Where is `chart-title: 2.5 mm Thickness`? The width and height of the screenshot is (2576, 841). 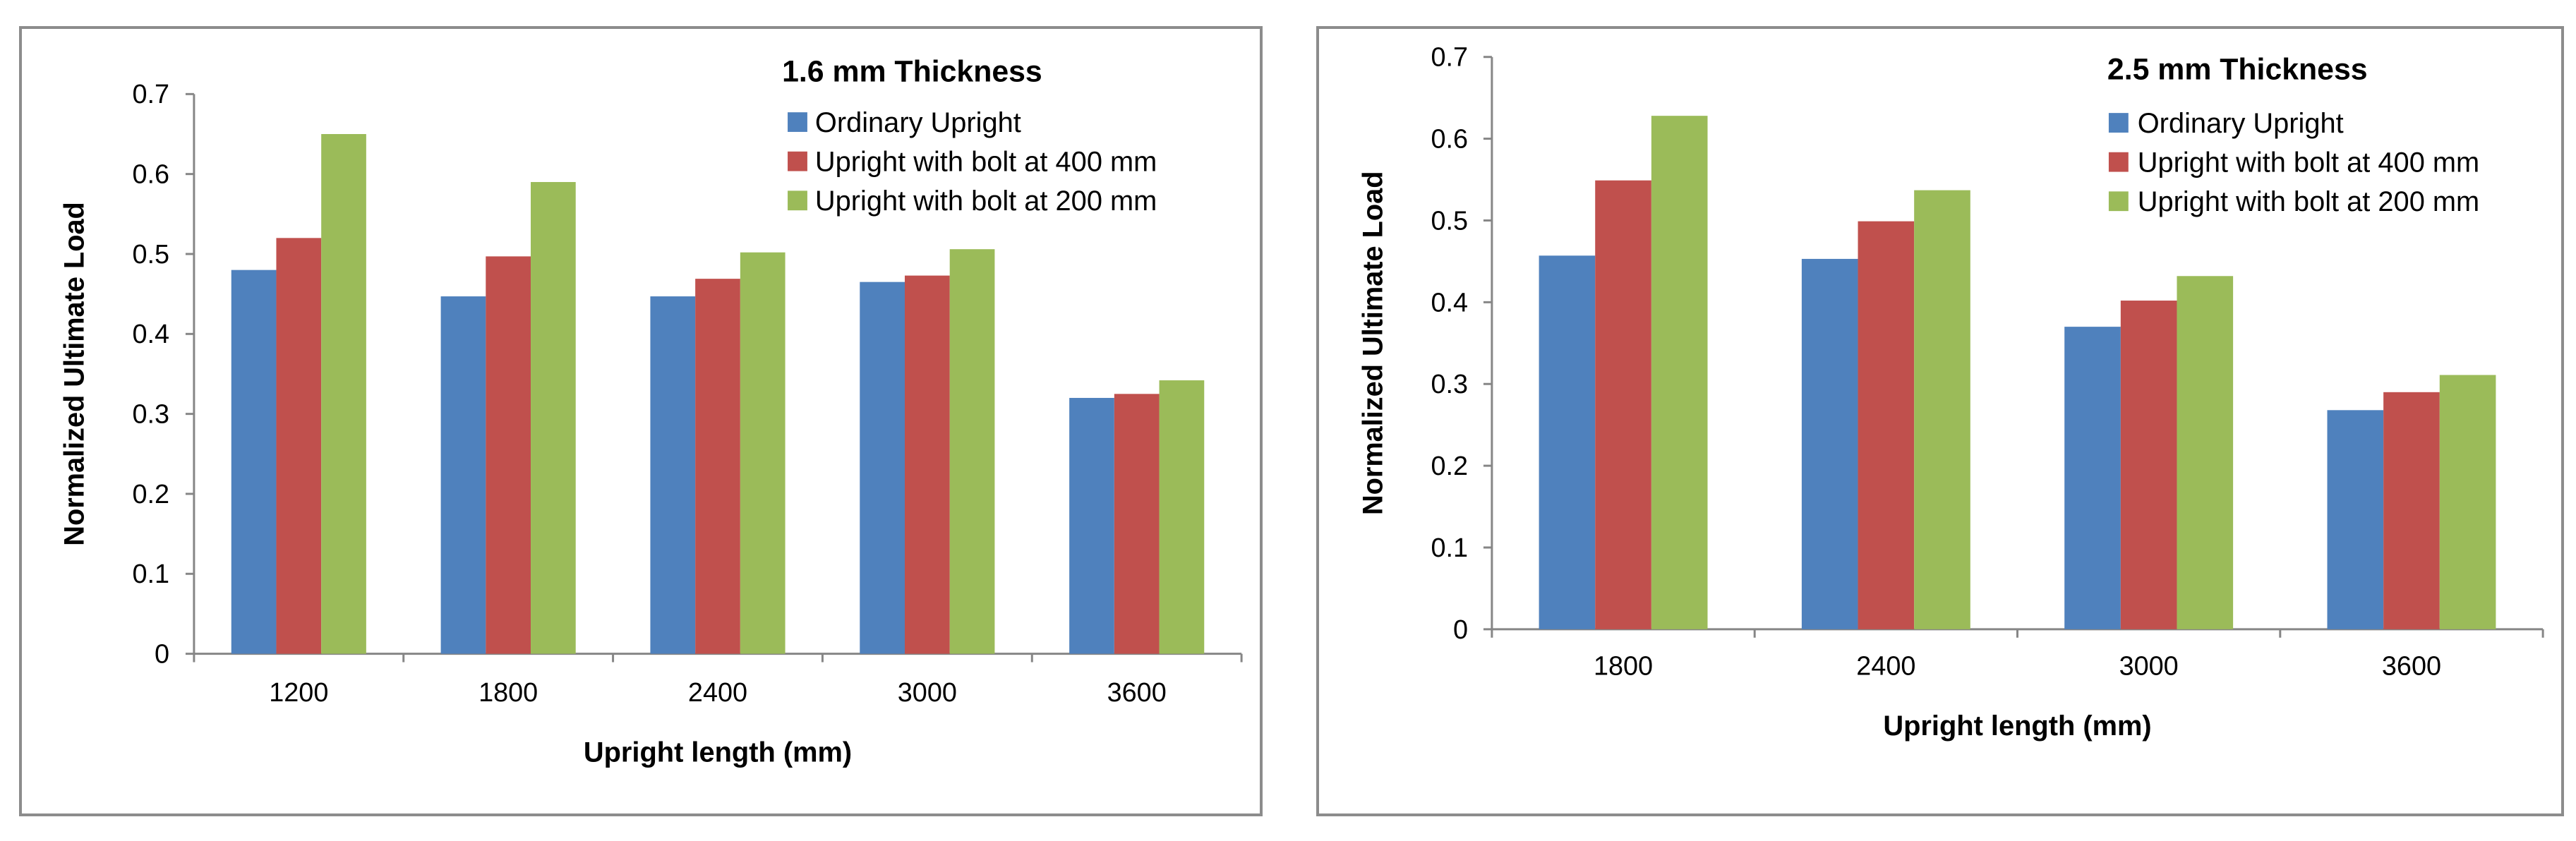
chart-title: 2.5 mm Thickness is located at coordinates (2237, 70).